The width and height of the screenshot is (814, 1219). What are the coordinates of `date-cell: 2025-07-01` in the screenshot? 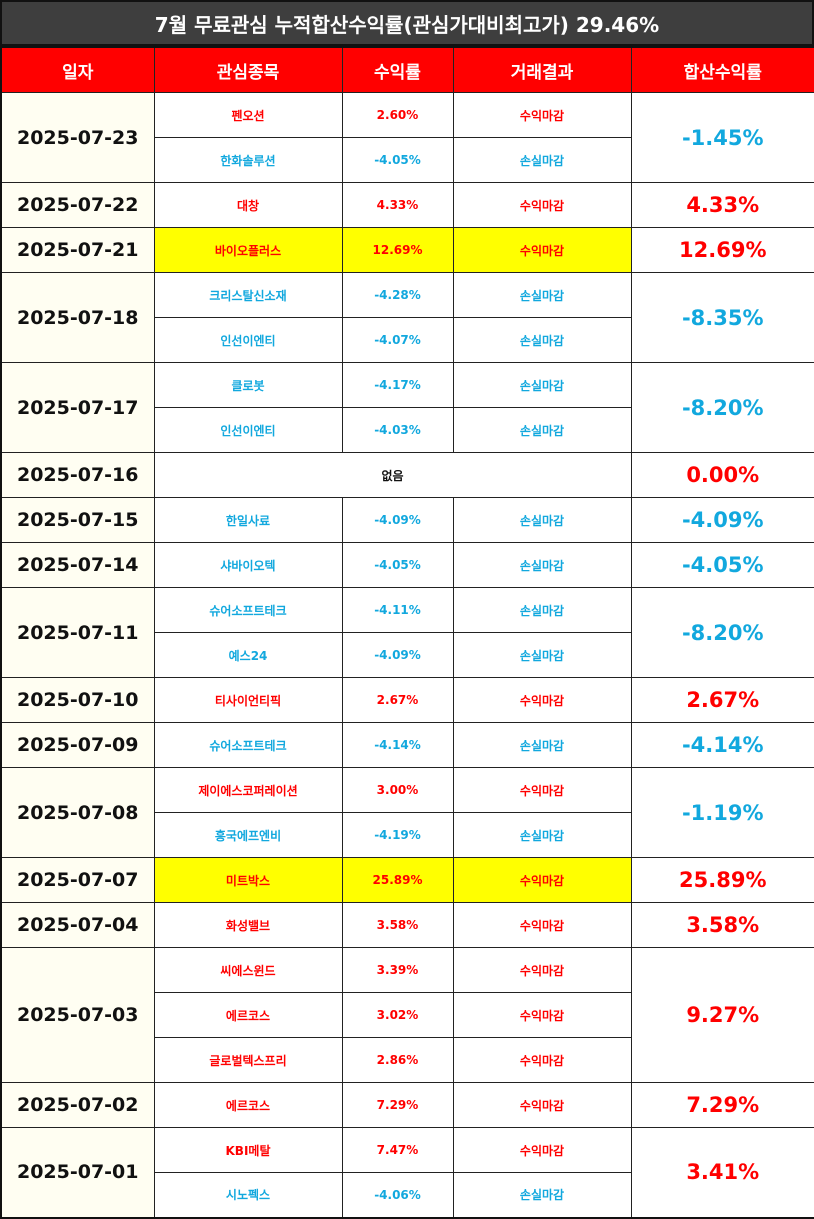 It's located at (77, 1172).